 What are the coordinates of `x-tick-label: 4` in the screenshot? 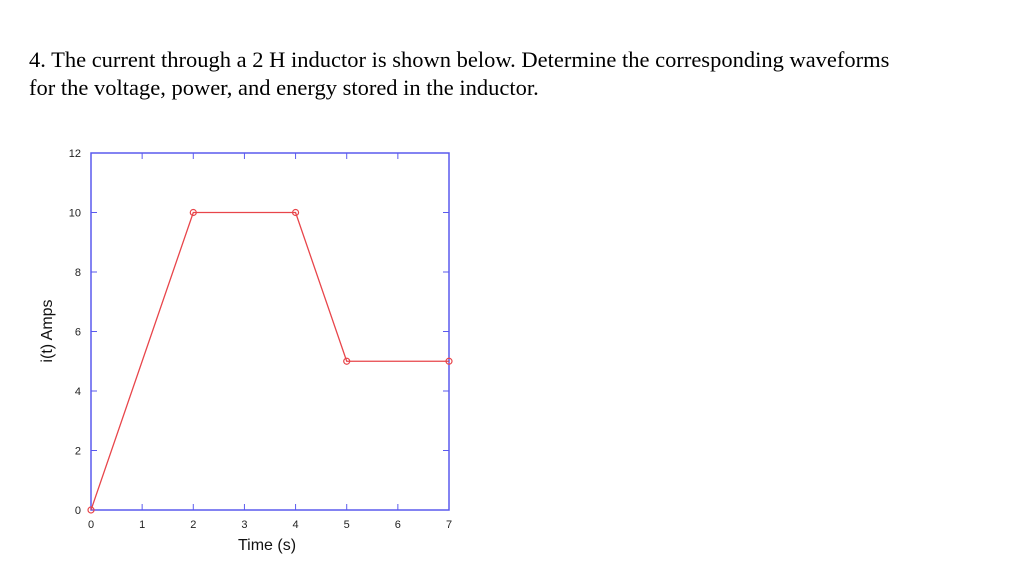 It's located at (296, 525).